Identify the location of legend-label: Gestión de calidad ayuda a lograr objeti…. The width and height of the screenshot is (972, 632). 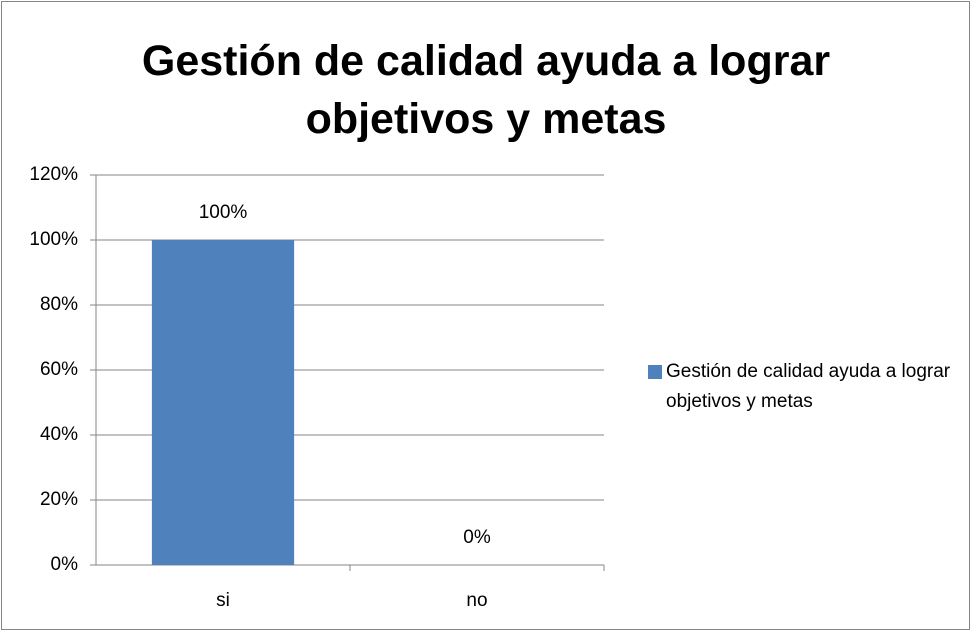
(808, 386).